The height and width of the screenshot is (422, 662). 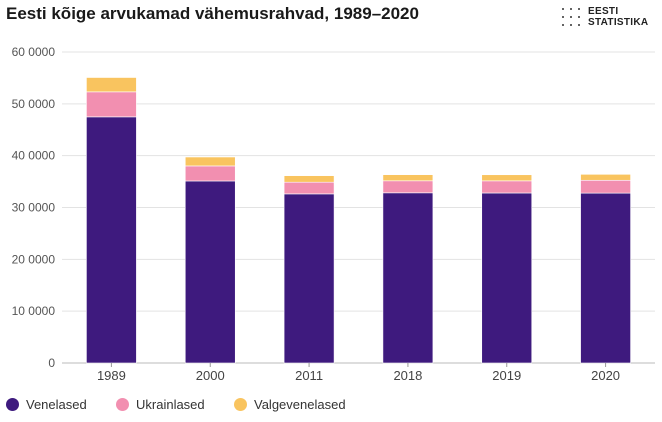 I want to click on x-tick-label: 2019, so click(x=506, y=375).